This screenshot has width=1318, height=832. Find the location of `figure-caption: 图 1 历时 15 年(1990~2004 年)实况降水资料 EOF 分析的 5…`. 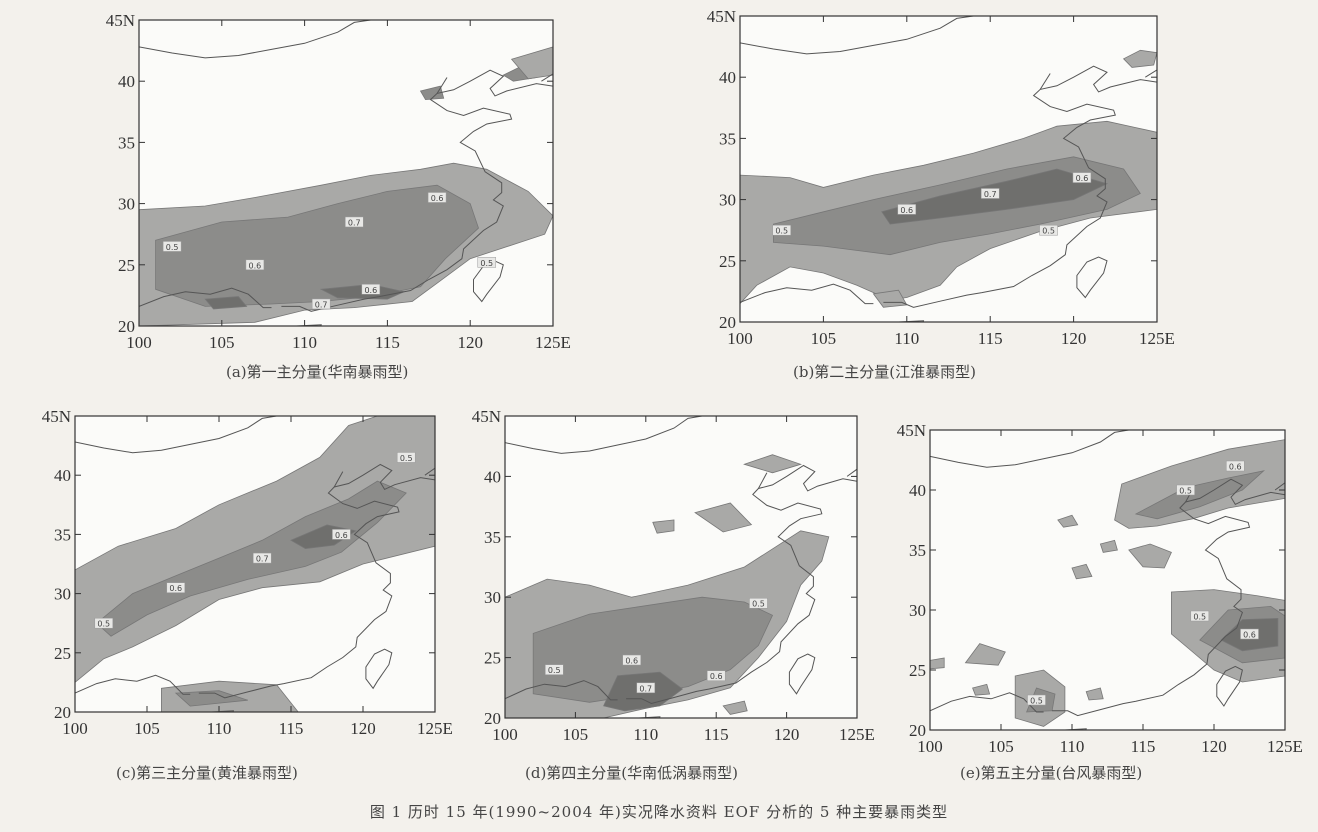

figure-caption: 图 1 历时 15 年(1990~2004 年)实况降水资料 EOF 分析的 5… is located at coordinates (659, 812).